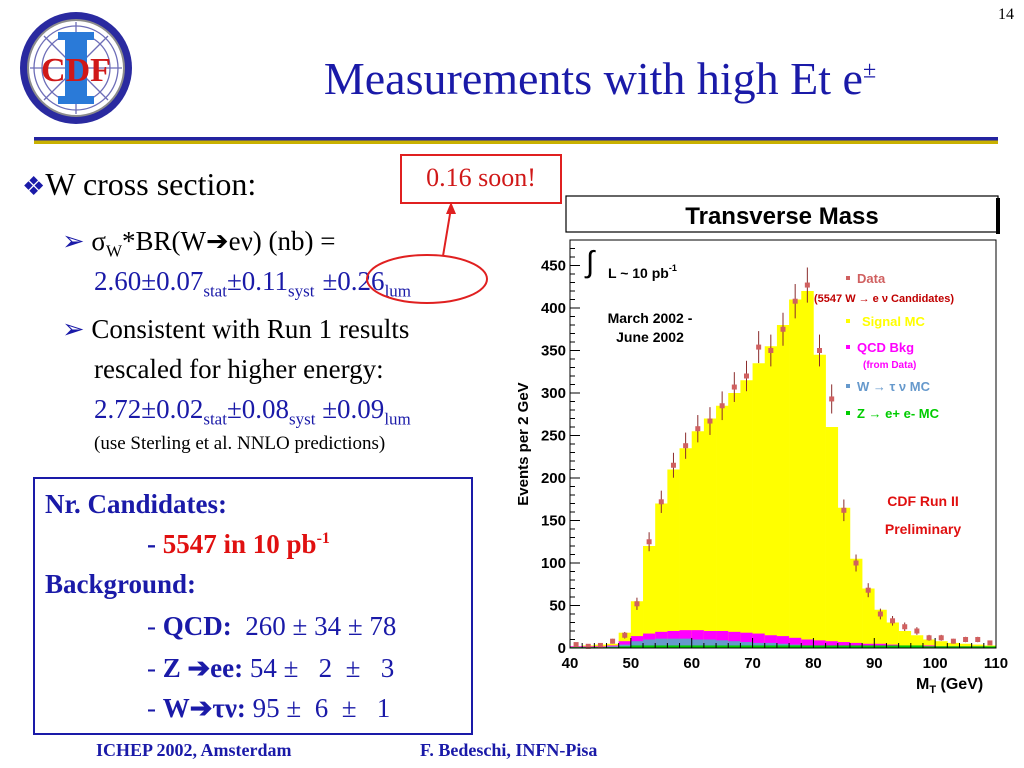 Image resolution: width=1024 pixels, height=768 pixels. What do you see at coordinates (269, 708) in the screenshot?
I see `wtaunu-line: - W➔τν: 95 ± 6 ± 1` at bounding box center [269, 708].